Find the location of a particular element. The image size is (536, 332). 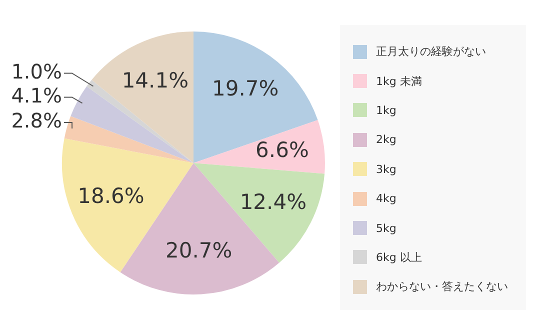

data-label: 19.7% is located at coordinates (245, 88).